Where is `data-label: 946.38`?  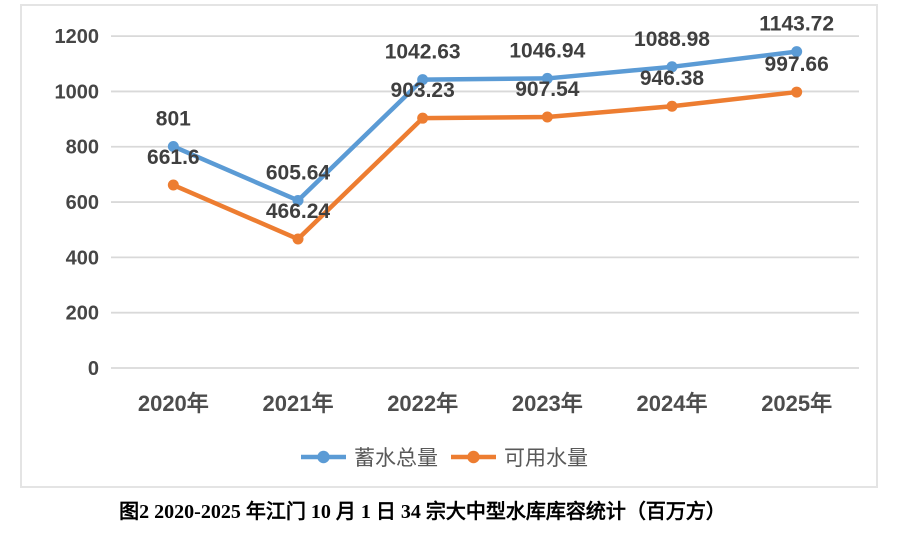 data-label: 946.38 is located at coordinates (672, 78).